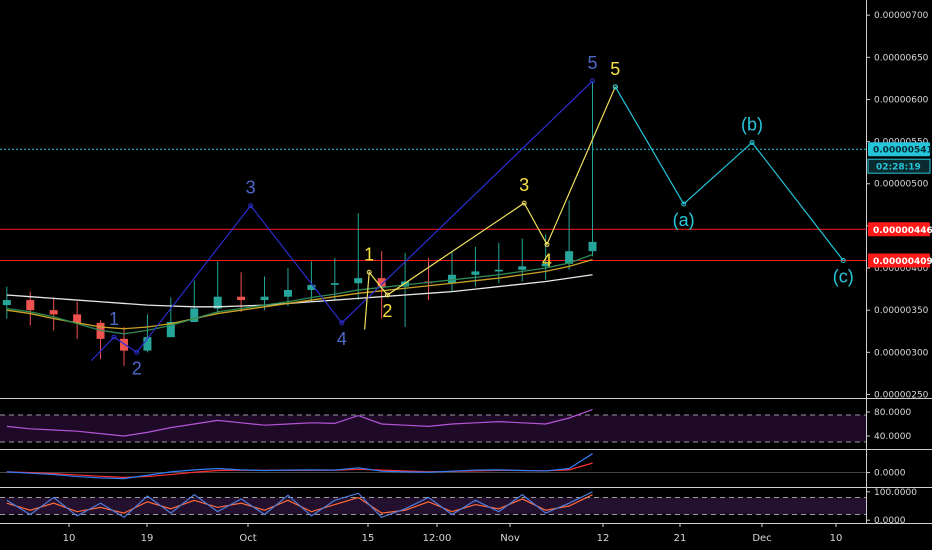  Describe the element at coordinates (147, 538) in the screenshot. I see `time-tick-label: 19` at that location.